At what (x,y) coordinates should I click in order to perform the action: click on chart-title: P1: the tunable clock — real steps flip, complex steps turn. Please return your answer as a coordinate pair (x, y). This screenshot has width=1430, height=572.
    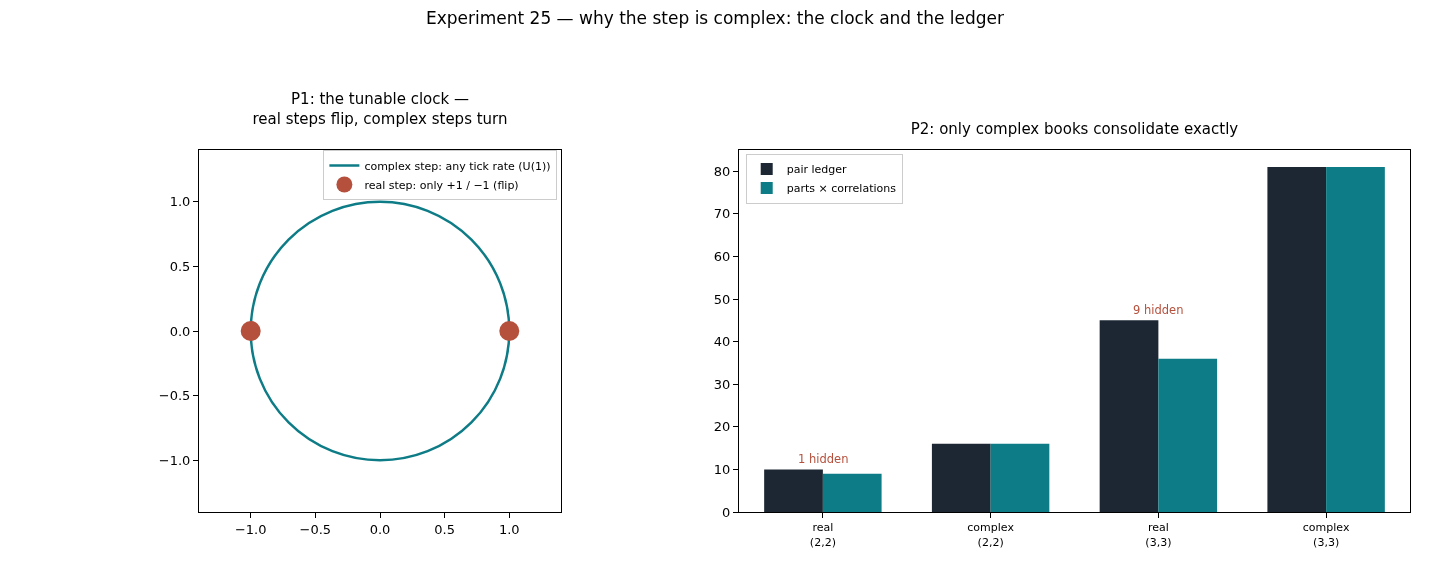
    Looking at the image, I should click on (380, 109).